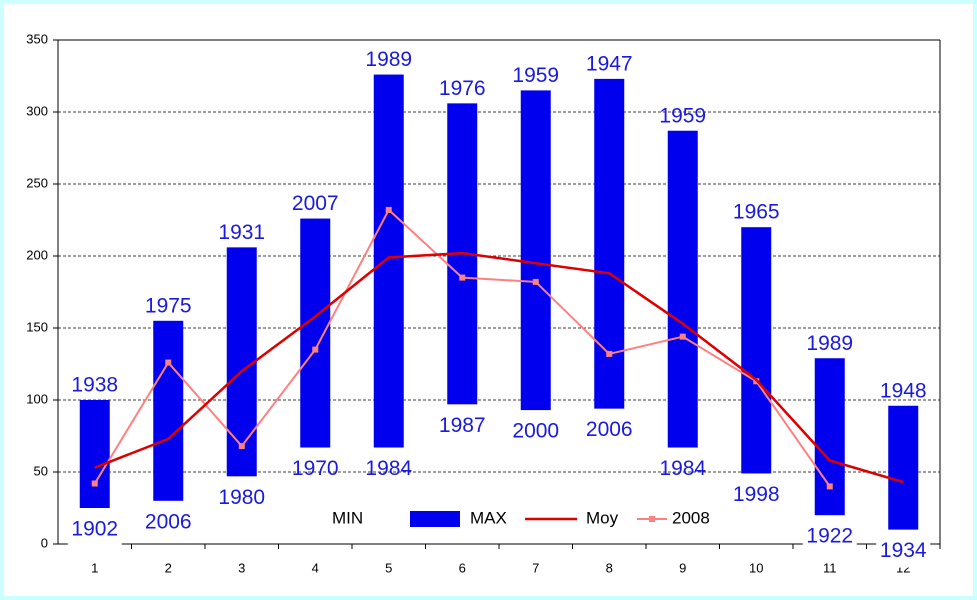 The height and width of the screenshot is (600, 977). Describe the element at coordinates (347, 517) in the screenshot. I see `legend-label: MIN` at that location.